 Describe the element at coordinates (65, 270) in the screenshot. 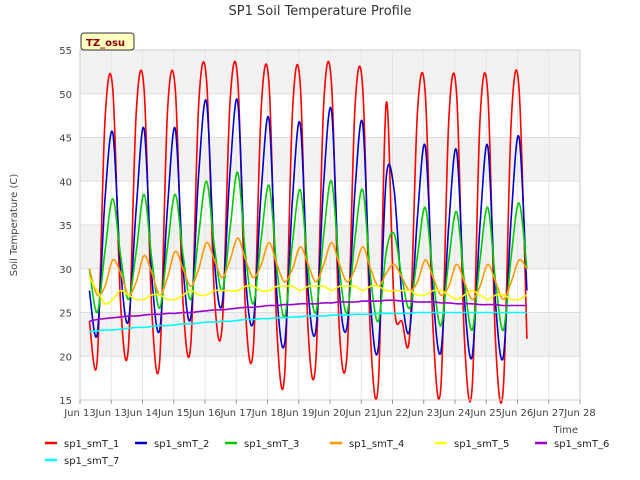

I see `y-tick-label: 30` at that location.